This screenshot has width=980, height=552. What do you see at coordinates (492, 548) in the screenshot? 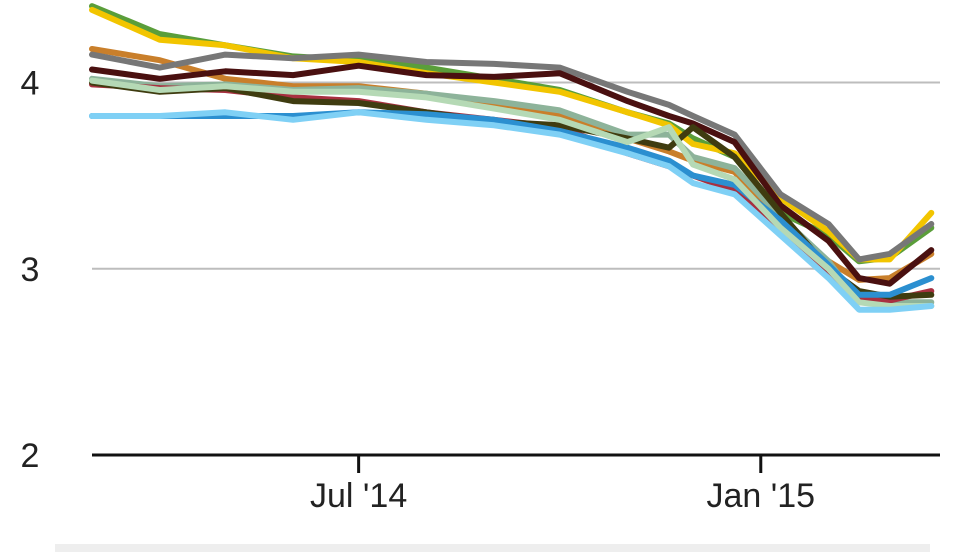
I see `footer-bar` at bounding box center [492, 548].